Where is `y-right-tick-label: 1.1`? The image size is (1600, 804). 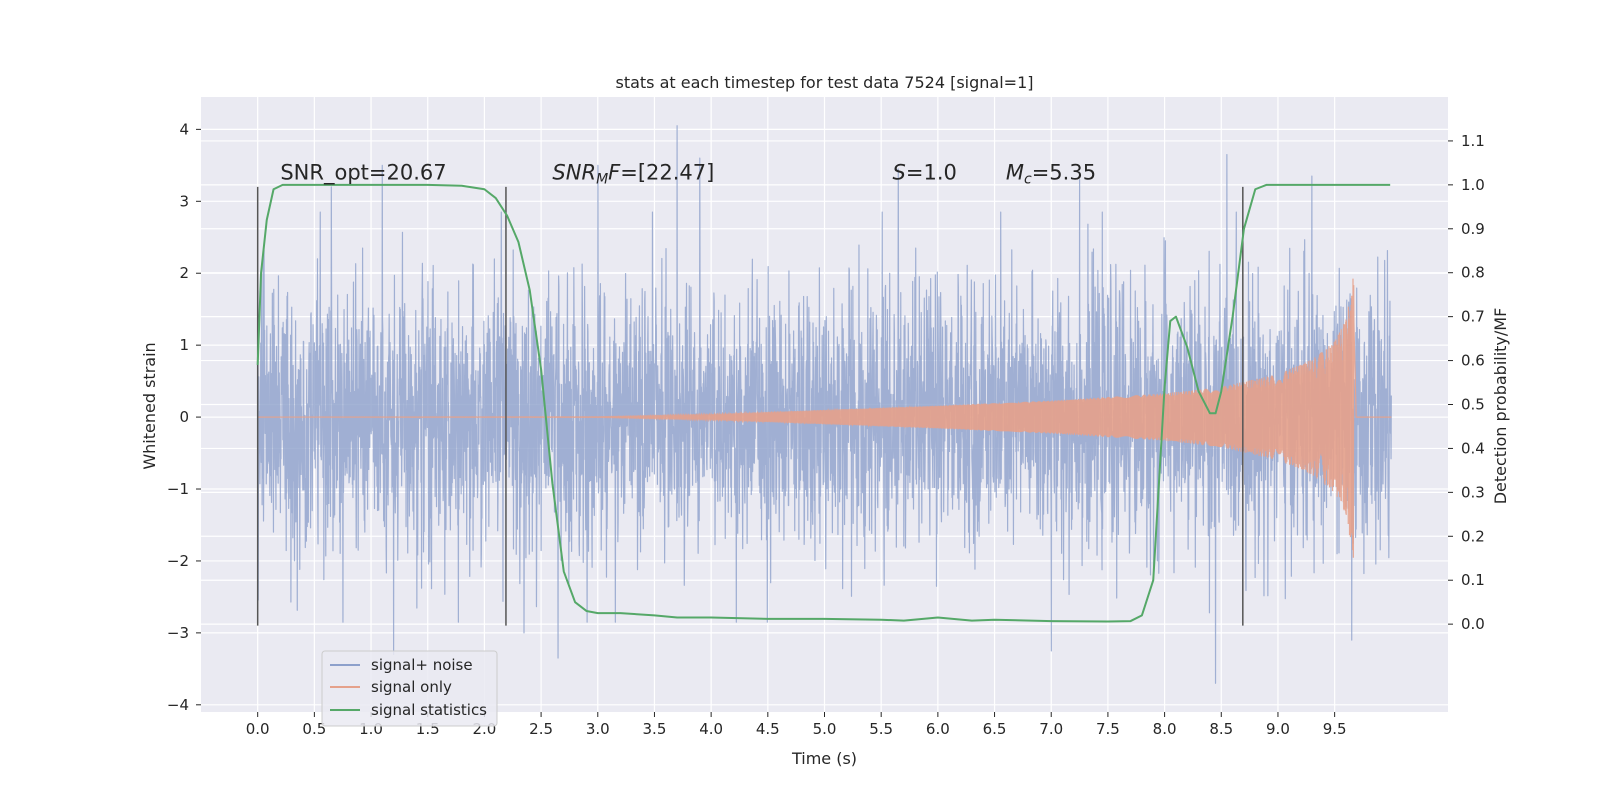
y-right-tick-label: 1.1 is located at coordinates (1473, 141).